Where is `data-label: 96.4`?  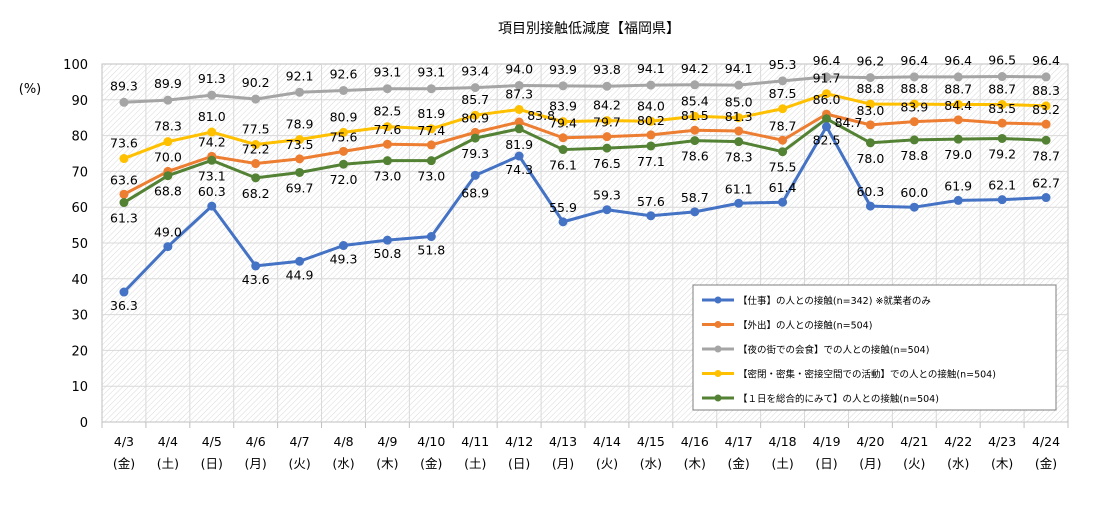
data-label: 96.4 is located at coordinates (958, 60).